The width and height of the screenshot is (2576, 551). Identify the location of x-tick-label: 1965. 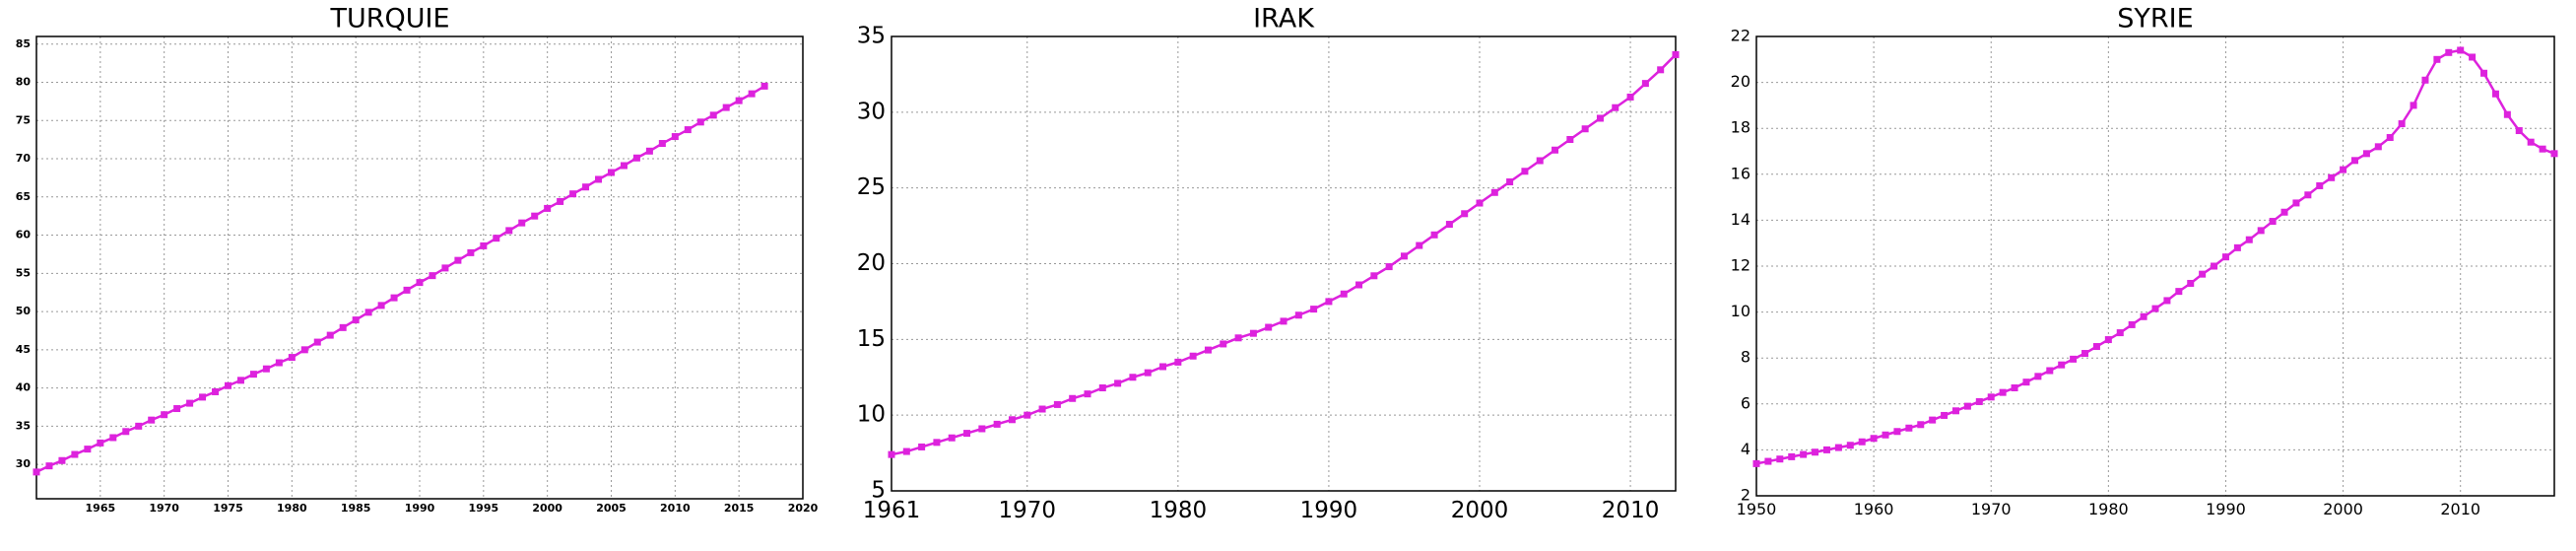
(101, 509).